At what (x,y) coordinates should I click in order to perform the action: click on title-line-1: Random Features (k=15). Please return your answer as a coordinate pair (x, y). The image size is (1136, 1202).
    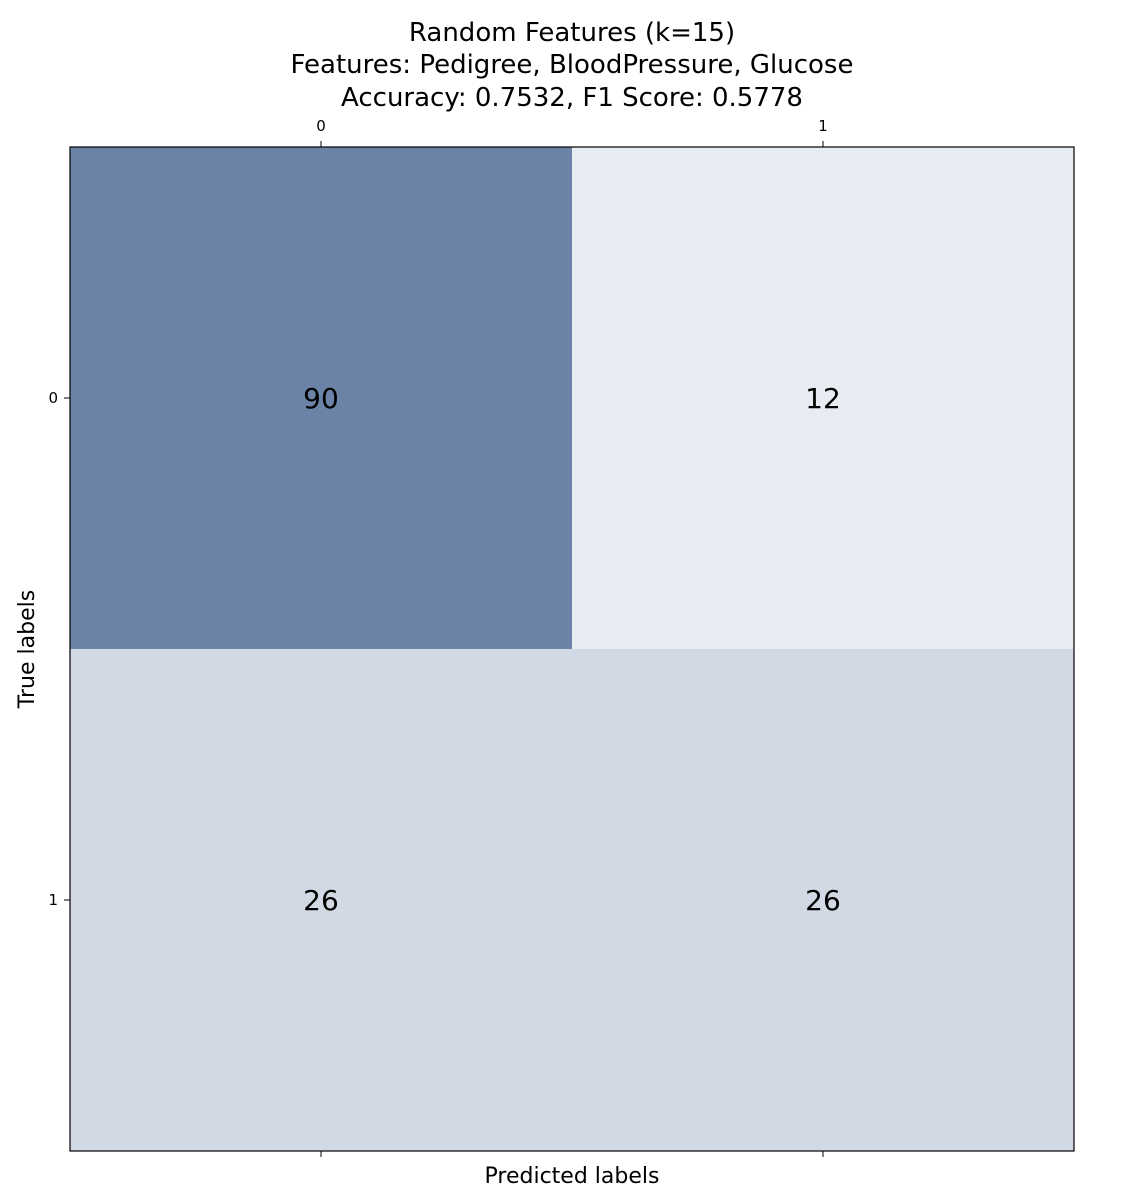
    Looking at the image, I should click on (572, 33).